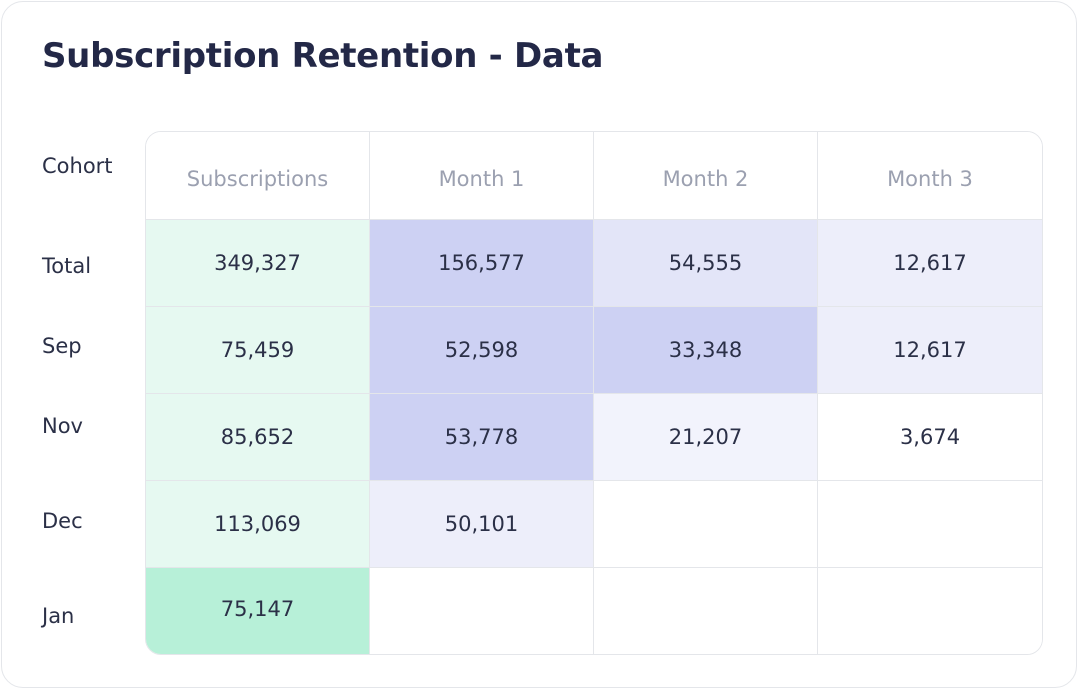 Image resolution: width=1080 pixels, height=691 pixels. I want to click on data-cell: 85,652, so click(258, 437).